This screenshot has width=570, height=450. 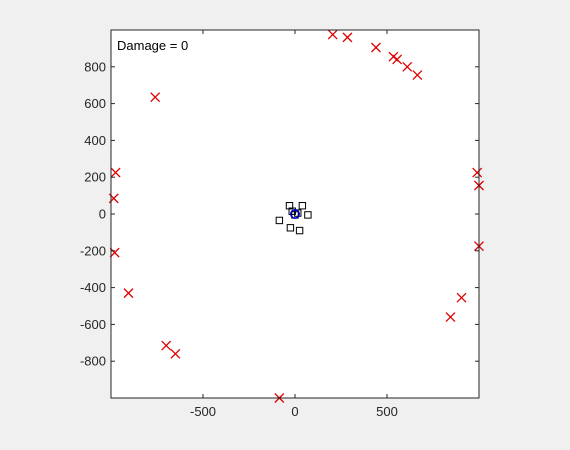 What do you see at coordinates (95, 103) in the screenshot?
I see `y-tick-label: 600` at bounding box center [95, 103].